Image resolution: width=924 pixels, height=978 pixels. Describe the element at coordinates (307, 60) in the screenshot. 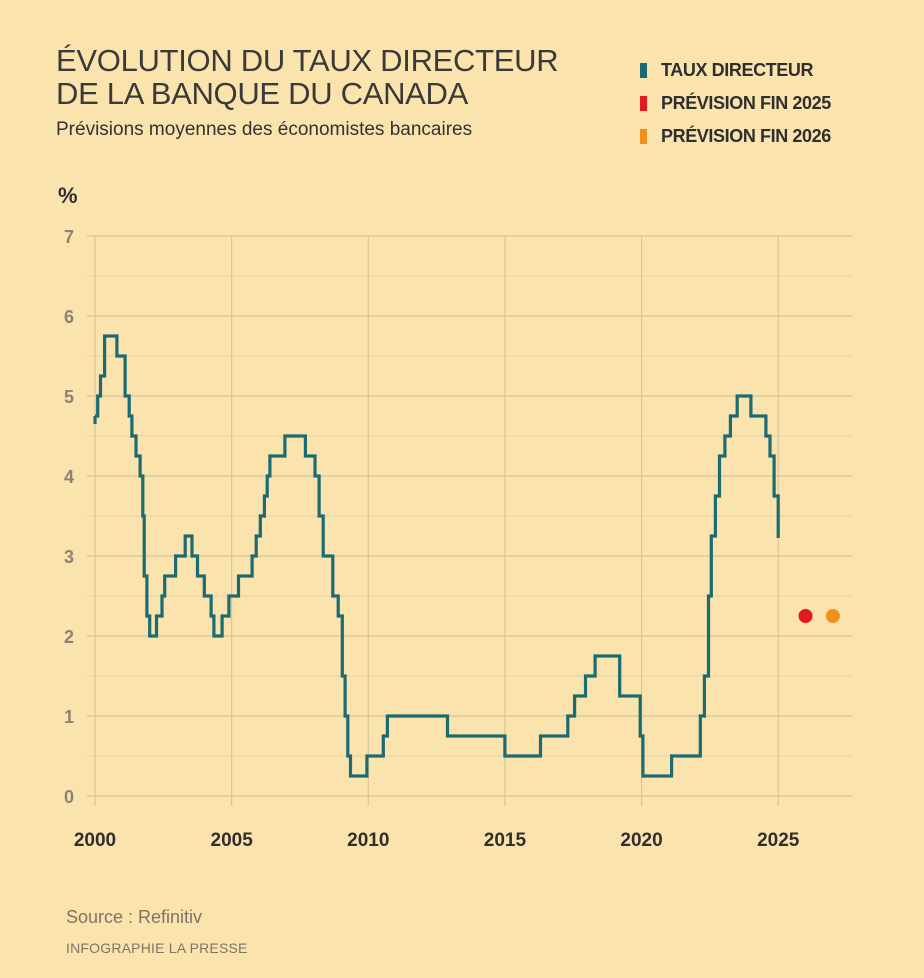

I see `chart-title-line1: ÉVOLUTION DU TAUX DIRECTEUR` at that location.